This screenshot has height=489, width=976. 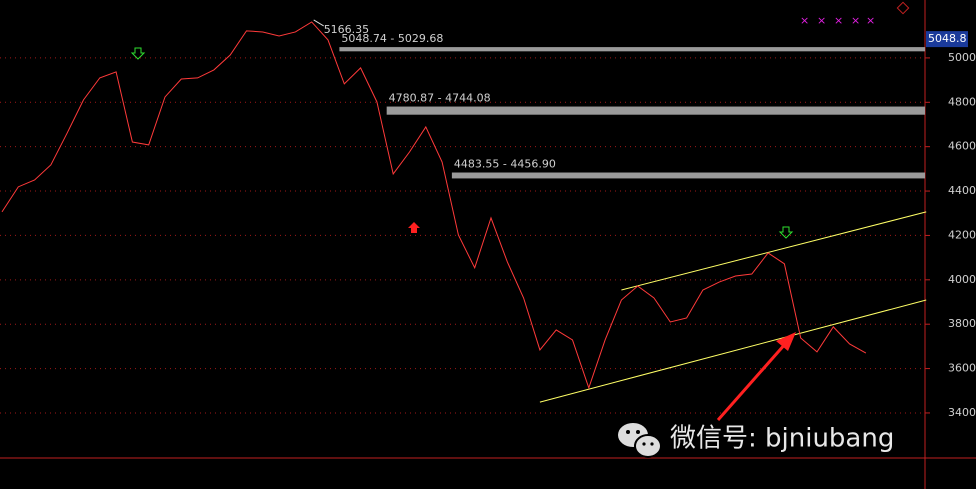 I want to click on wechat-icon, so click(x=640, y=440).